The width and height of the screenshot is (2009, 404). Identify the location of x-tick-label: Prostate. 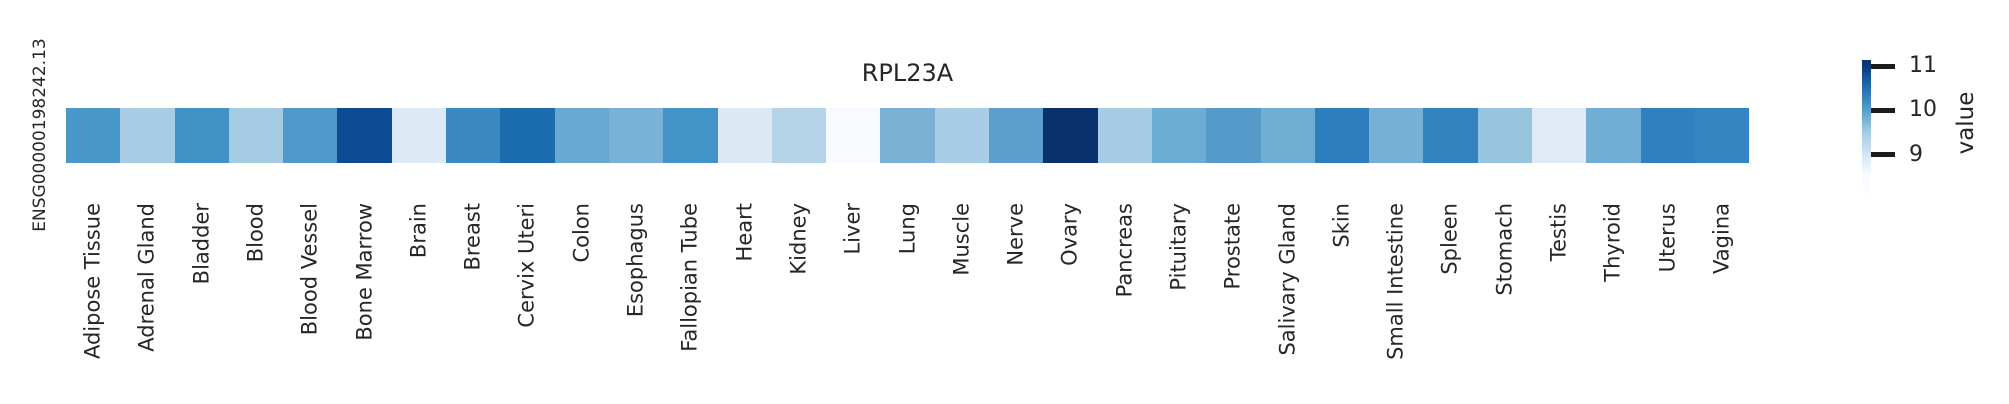
(1232, 246).